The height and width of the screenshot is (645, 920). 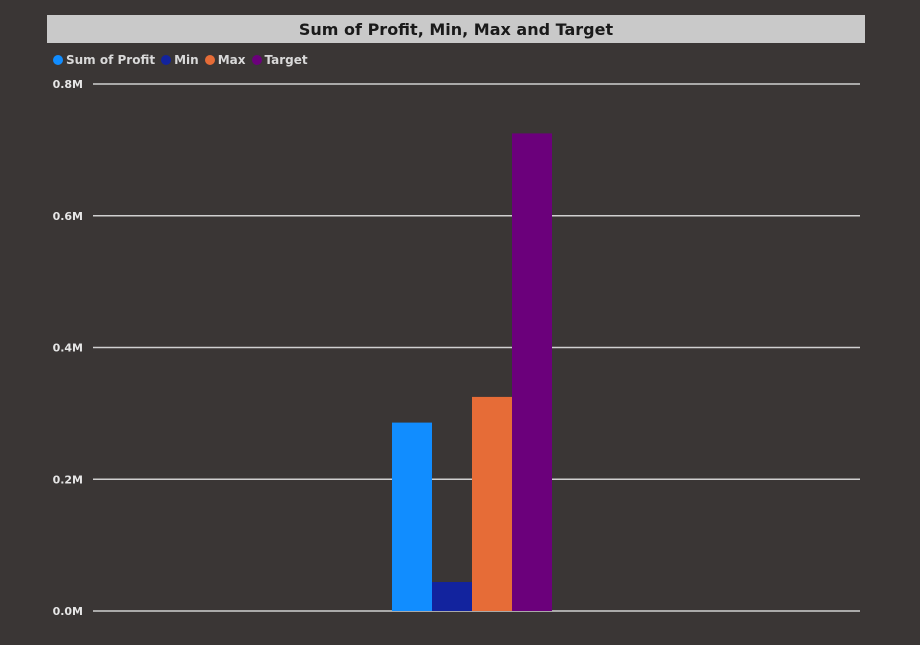 I want to click on y-tick-label: 0.4M, so click(x=68, y=348).